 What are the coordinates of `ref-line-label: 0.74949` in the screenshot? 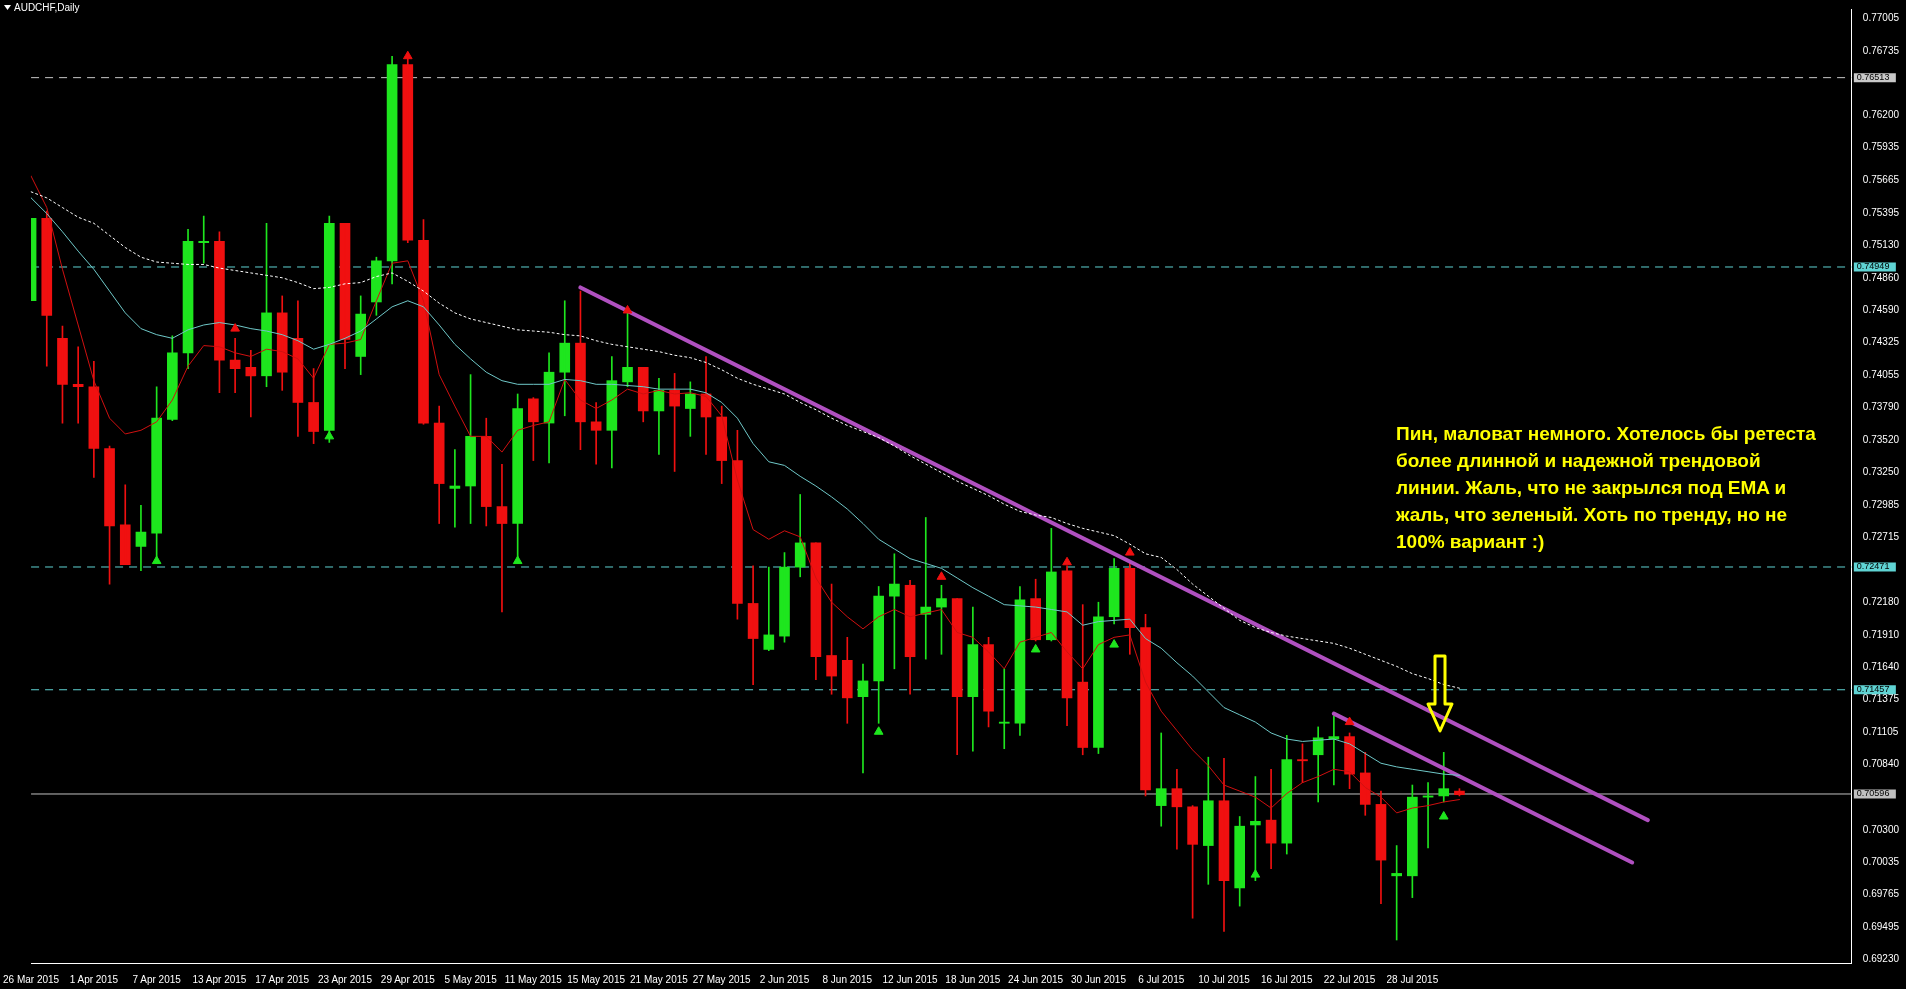 It's located at (1873, 266).